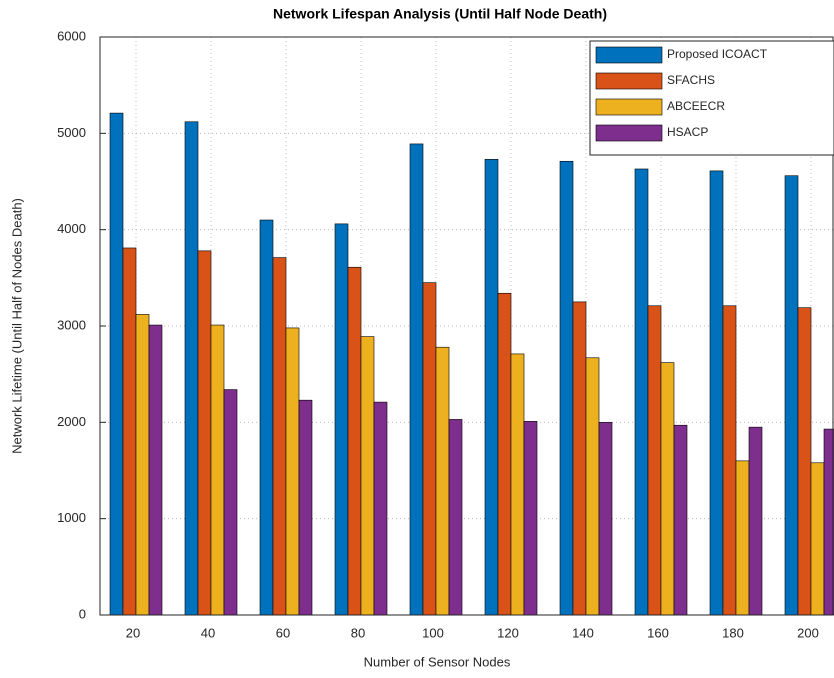  I want to click on y-tick-label: 3000, so click(71, 324).